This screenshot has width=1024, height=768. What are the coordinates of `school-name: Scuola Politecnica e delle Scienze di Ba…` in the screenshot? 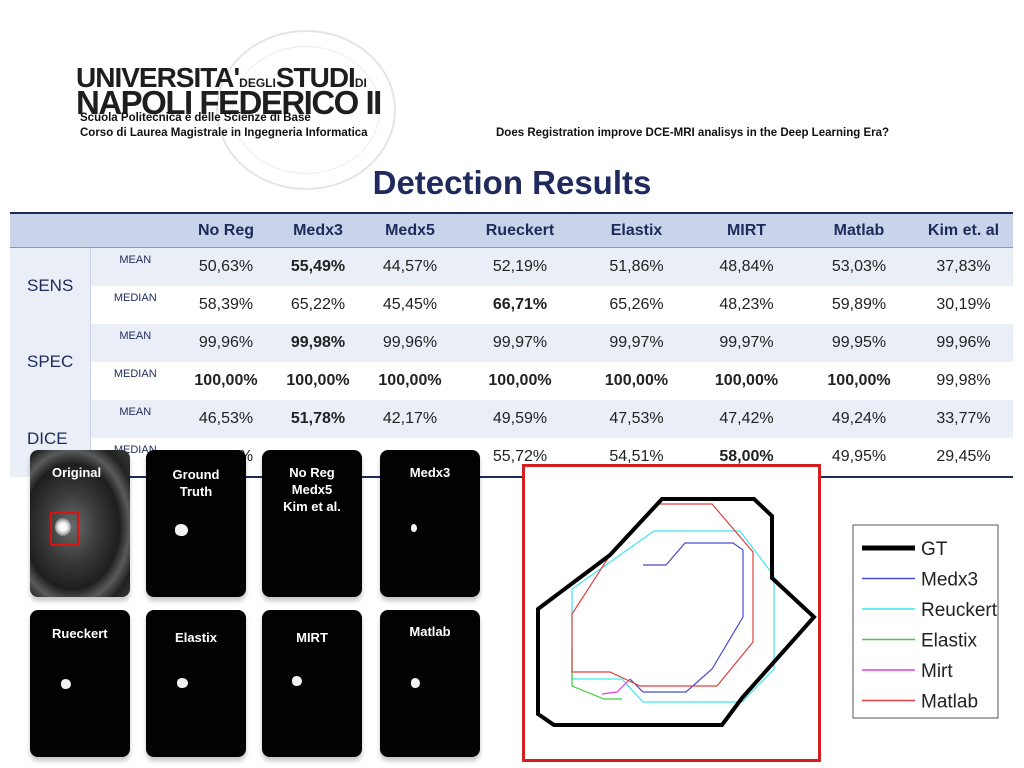 It's located at (195, 118).